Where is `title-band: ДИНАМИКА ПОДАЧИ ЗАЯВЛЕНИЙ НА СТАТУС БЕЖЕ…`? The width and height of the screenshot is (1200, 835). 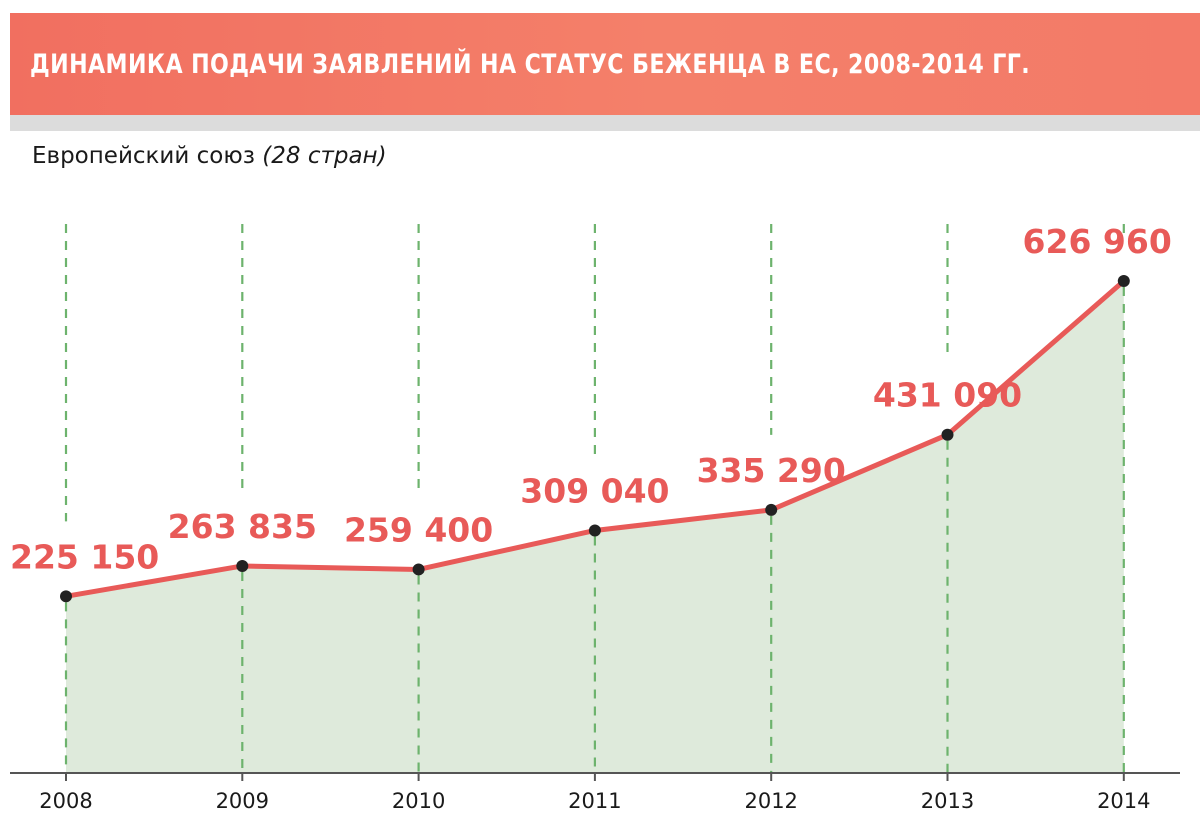 title-band: ДИНАМИКА ПОДАЧИ ЗАЯВЛЕНИЙ НА СТАТУС БЕЖЕ… is located at coordinates (605, 64).